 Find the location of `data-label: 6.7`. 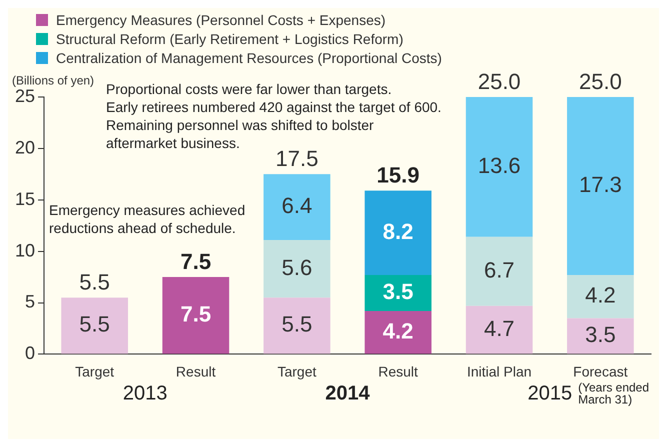

data-label: 6.7 is located at coordinates (499, 269).